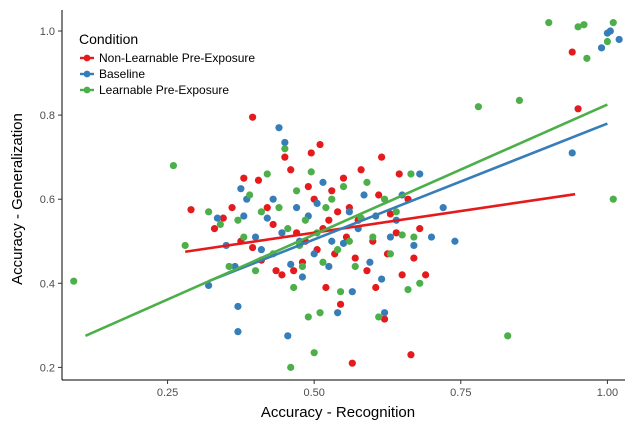 The image size is (636, 423). I want to click on legend-label-learnable-pre-exposure: Learnable Pre-Exposure, so click(164, 90).